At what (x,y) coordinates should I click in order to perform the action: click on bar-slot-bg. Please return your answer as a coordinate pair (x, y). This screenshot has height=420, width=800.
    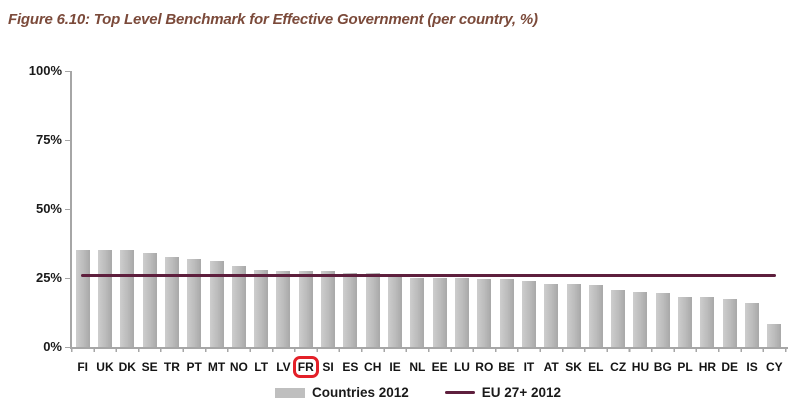
    Looking at the image, I should click on (663, 320).